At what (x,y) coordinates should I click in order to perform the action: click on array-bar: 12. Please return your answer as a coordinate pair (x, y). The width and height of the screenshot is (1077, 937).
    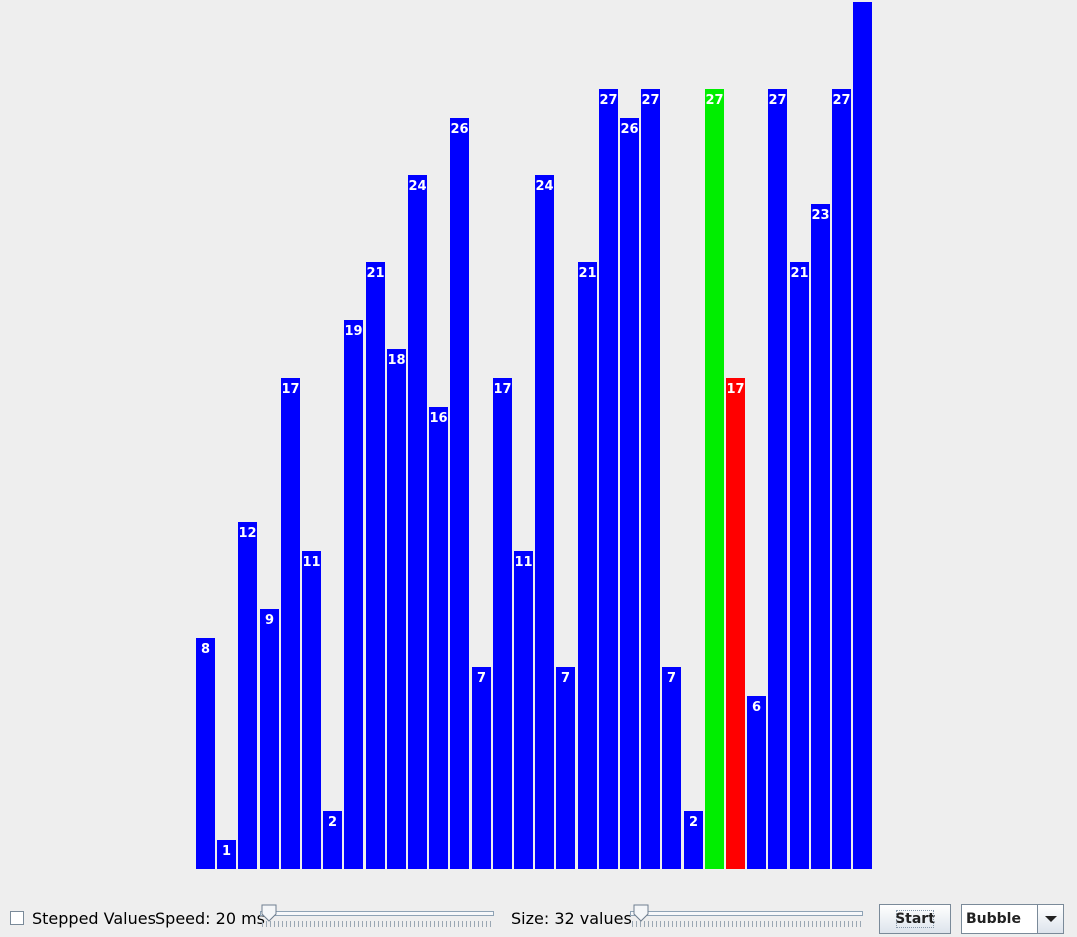
    Looking at the image, I should click on (247, 695).